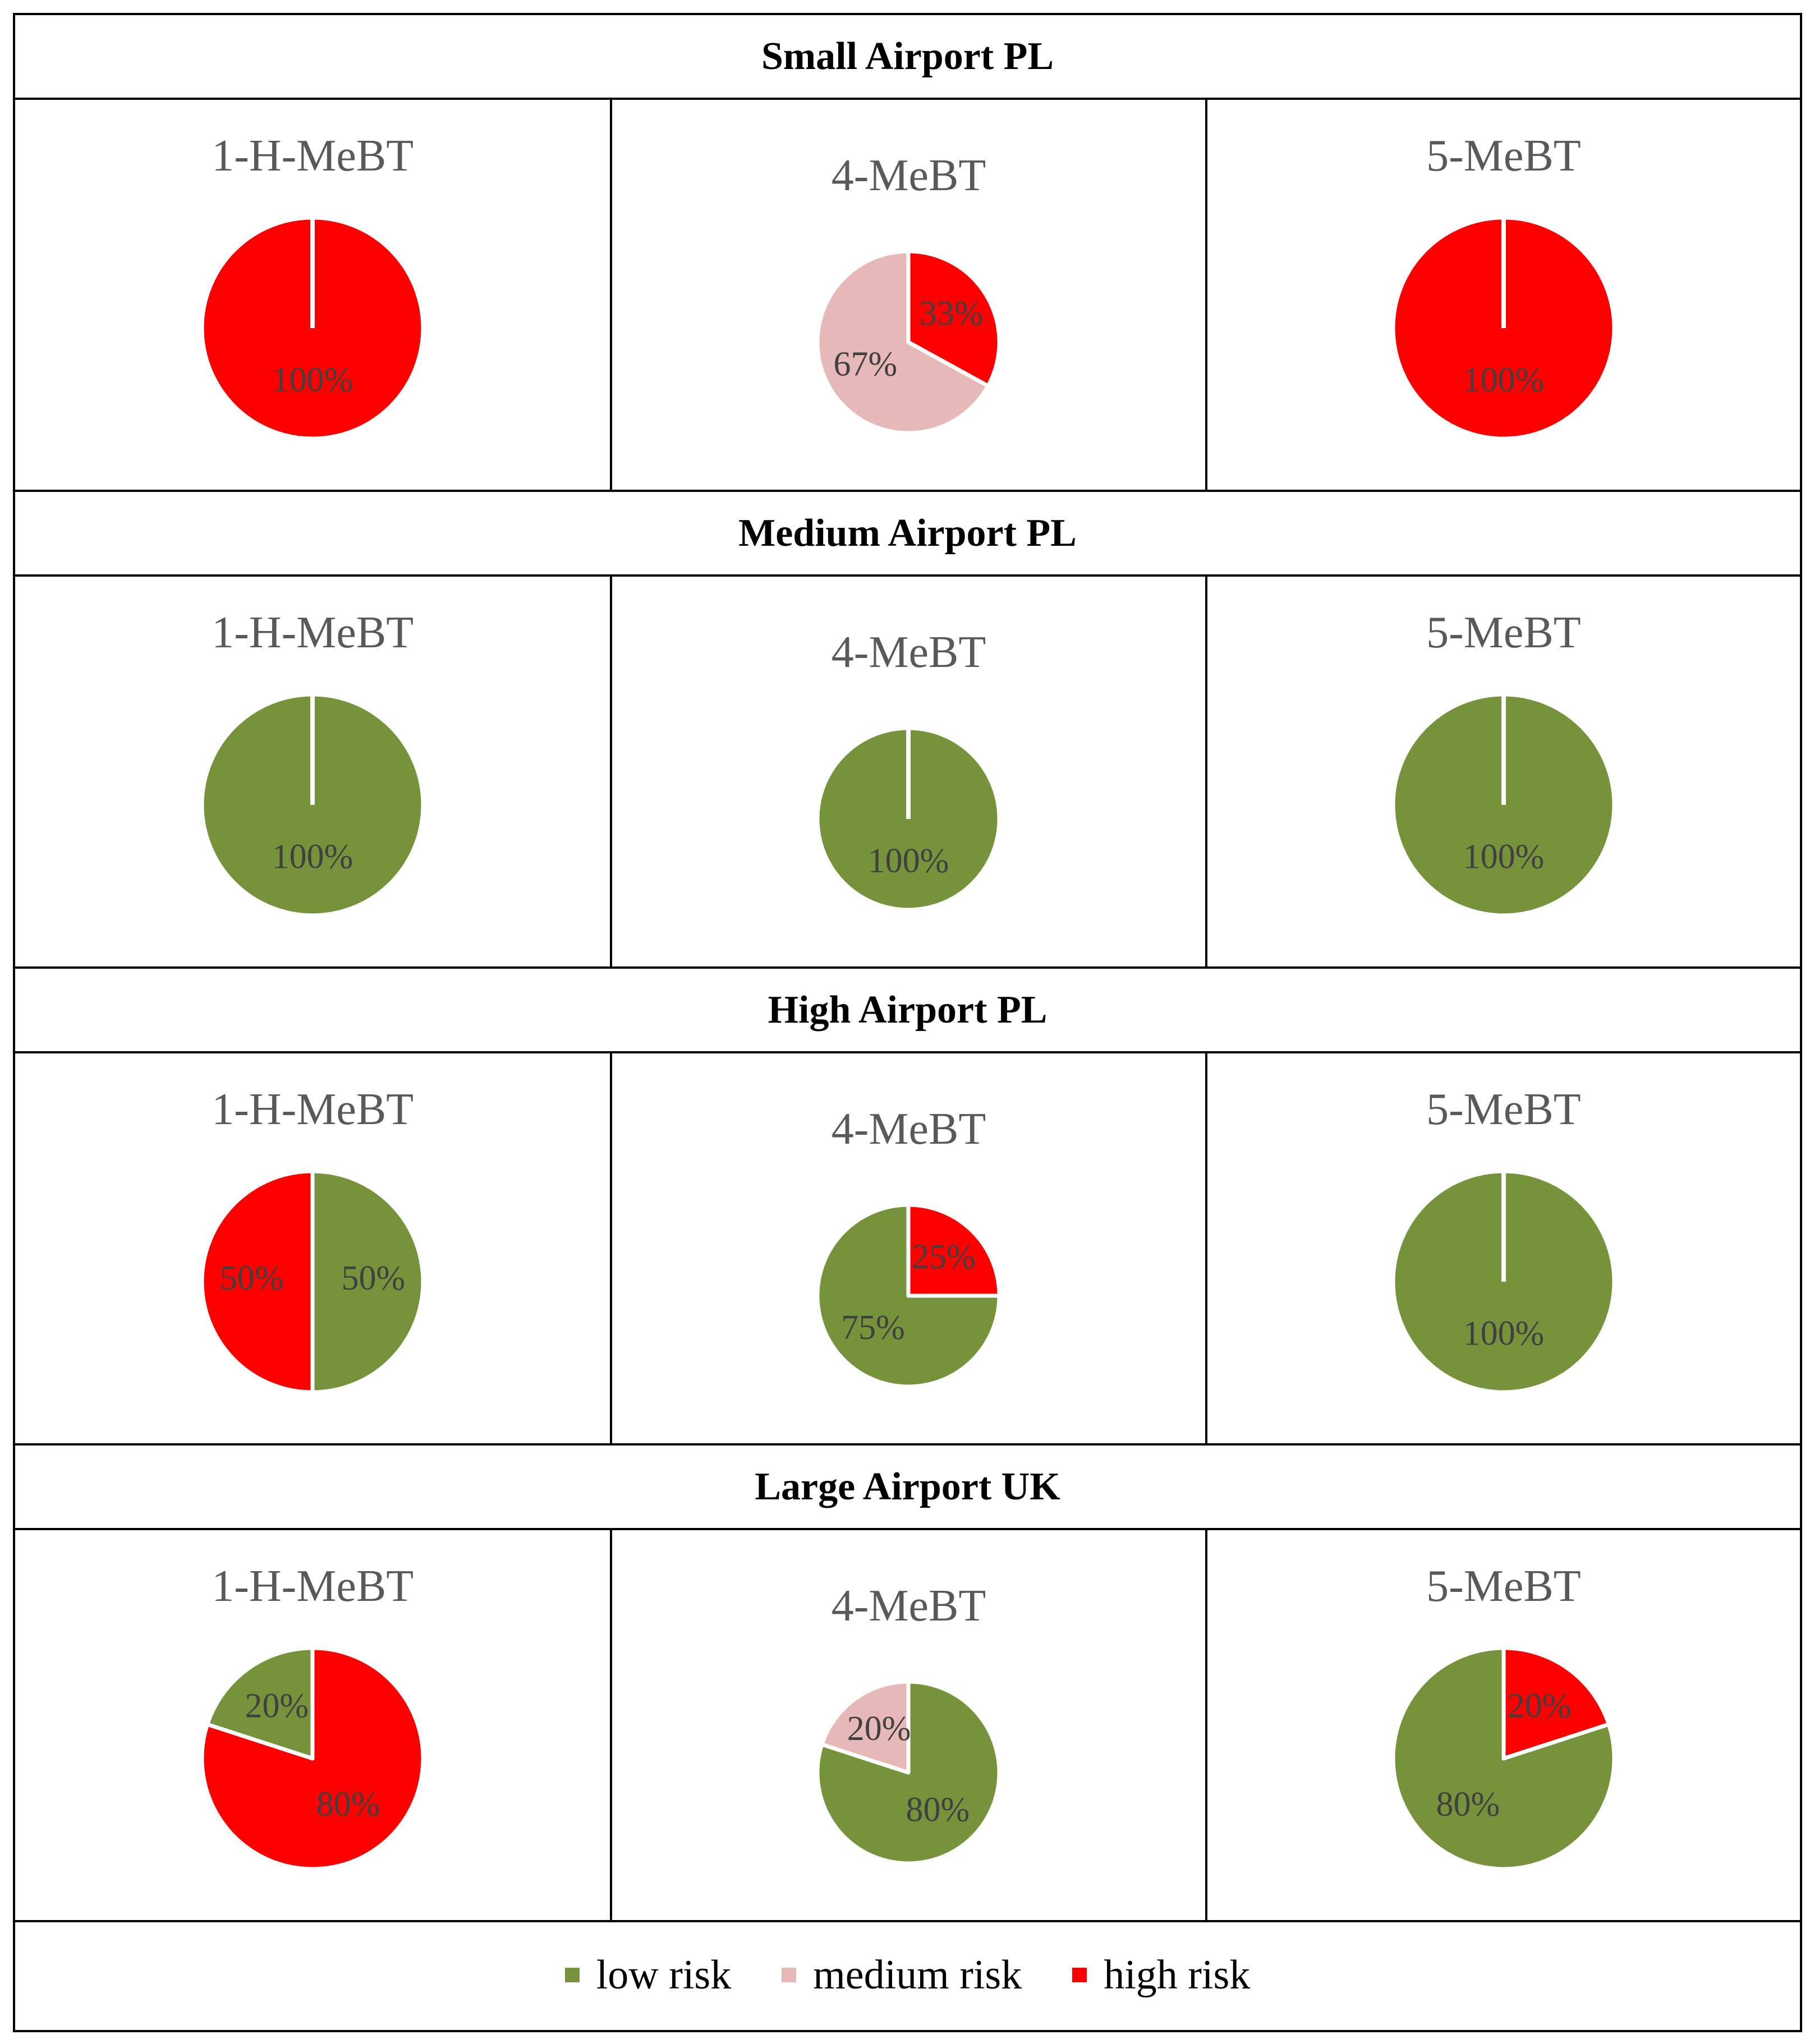  I want to click on legend-item-high: high risk, so click(1161, 1975).